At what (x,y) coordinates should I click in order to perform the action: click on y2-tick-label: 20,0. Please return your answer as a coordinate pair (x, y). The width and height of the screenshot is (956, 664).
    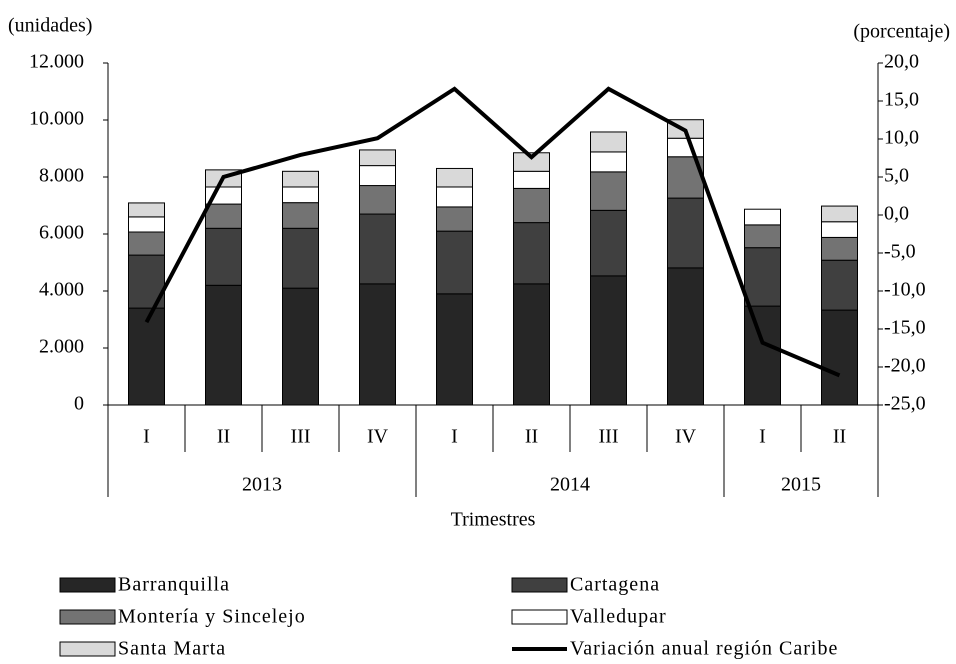
    Looking at the image, I should click on (901, 62).